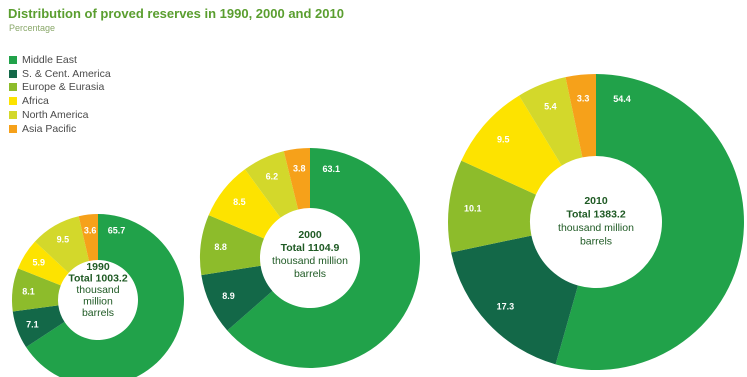 The height and width of the screenshot is (377, 747). I want to click on slice-label: 65.7, so click(117, 231).